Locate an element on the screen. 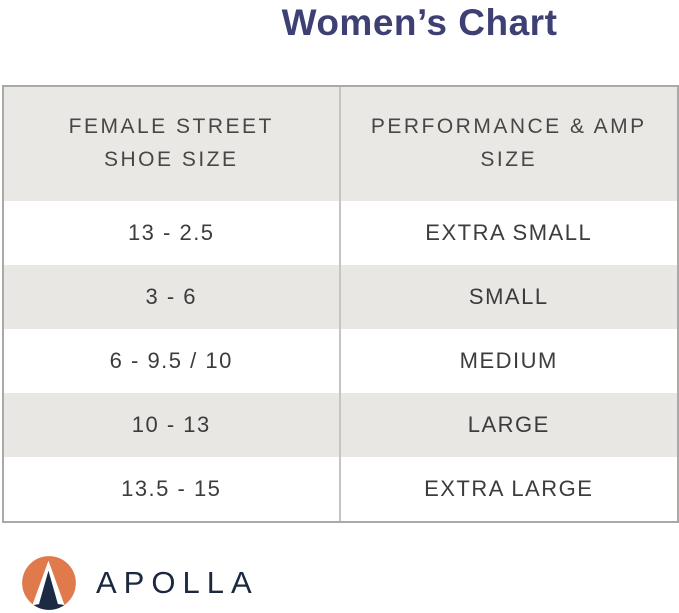  header-label-amp-size: PERFORMANCE & AMP SIZE is located at coordinates (508, 143).